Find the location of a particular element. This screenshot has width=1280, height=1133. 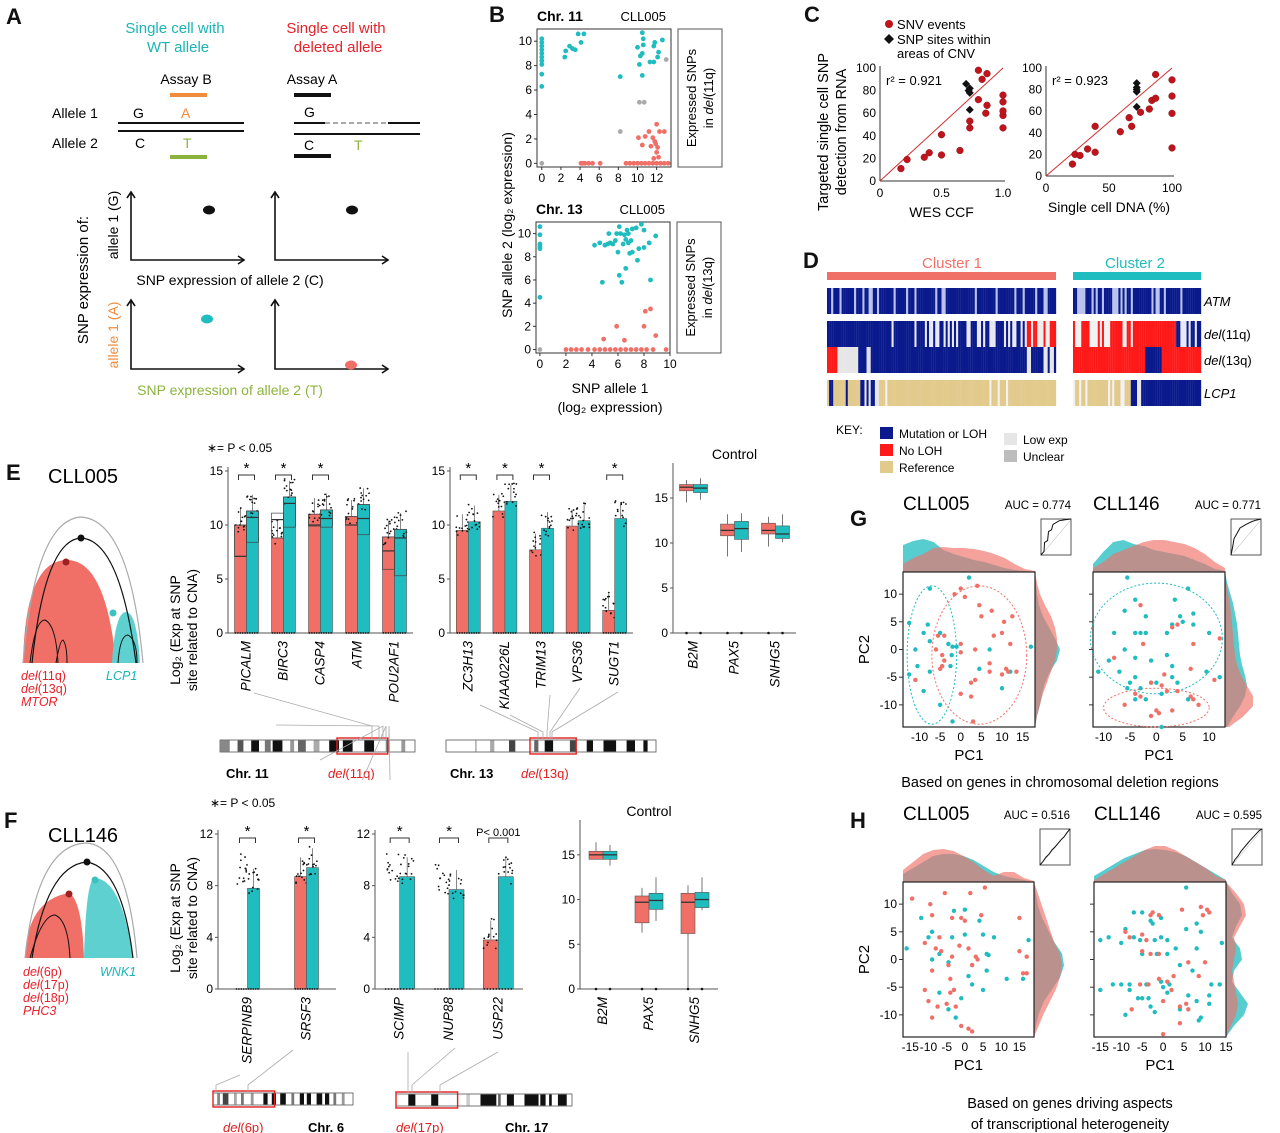

del6p-label-italic: del is located at coordinates (232, 1126).